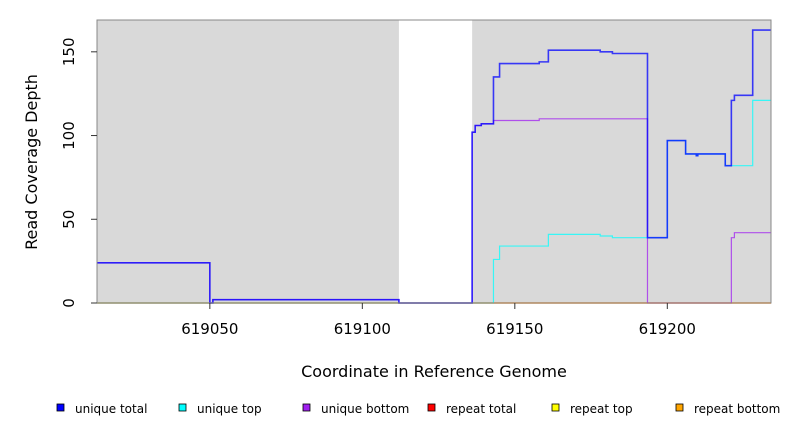 This screenshot has width=792, height=436. Describe the element at coordinates (209, 329) in the screenshot. I see `x-tick-label: 619050` at that location.